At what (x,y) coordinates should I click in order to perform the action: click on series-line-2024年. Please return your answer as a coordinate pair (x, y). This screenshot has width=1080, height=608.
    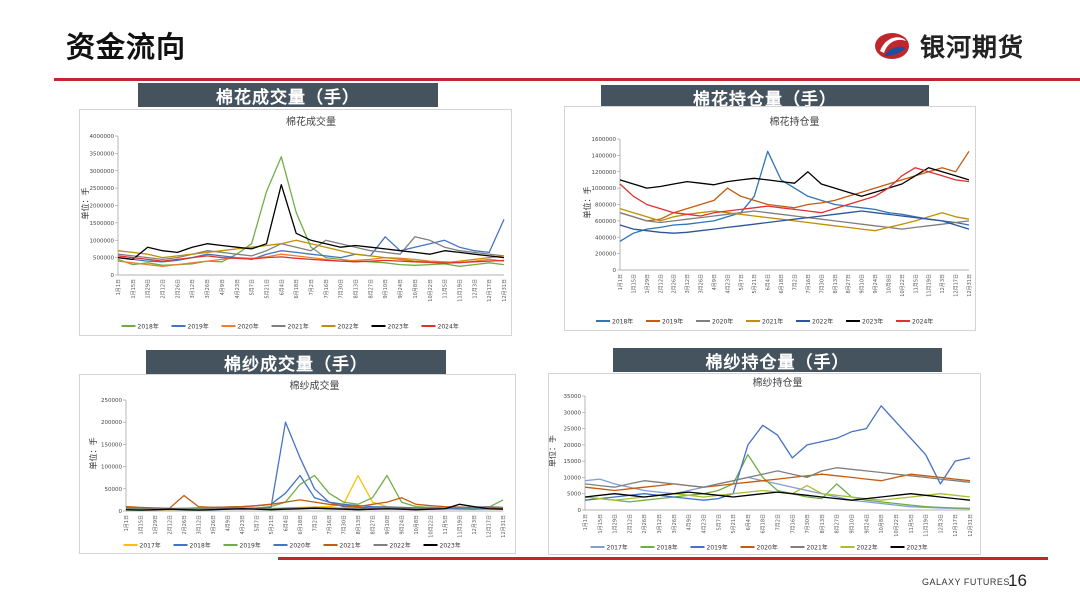
    Looking at the image, I should click on (794, 192).